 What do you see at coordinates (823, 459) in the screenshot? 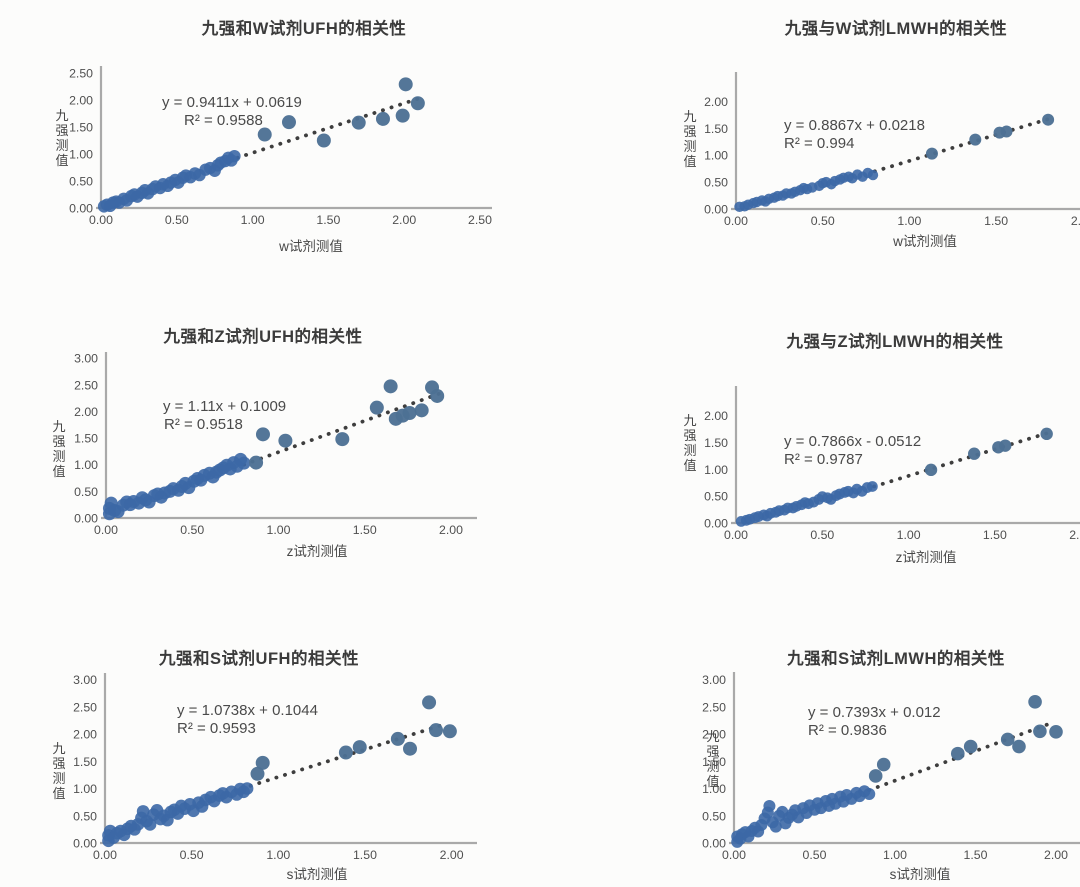
I see `r-squared-value: R² = 0.9787` at bounding box center [823, 459].